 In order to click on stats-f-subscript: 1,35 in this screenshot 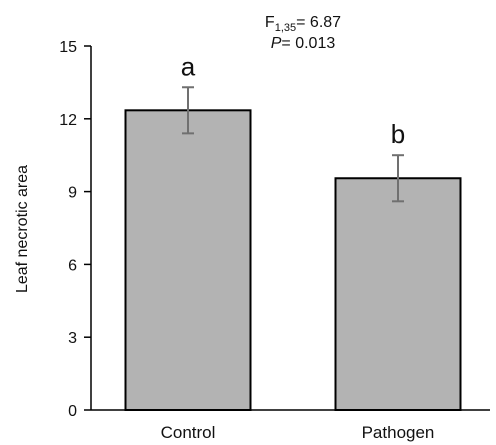, I will do `click(285, 28)`.